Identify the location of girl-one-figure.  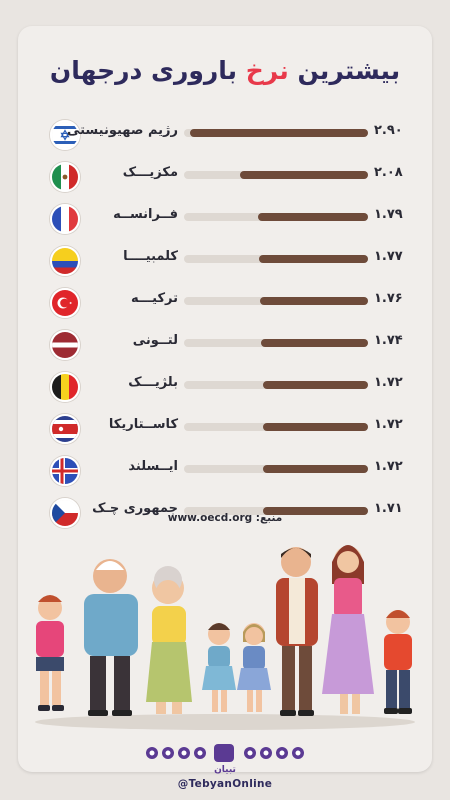
(219, 667).